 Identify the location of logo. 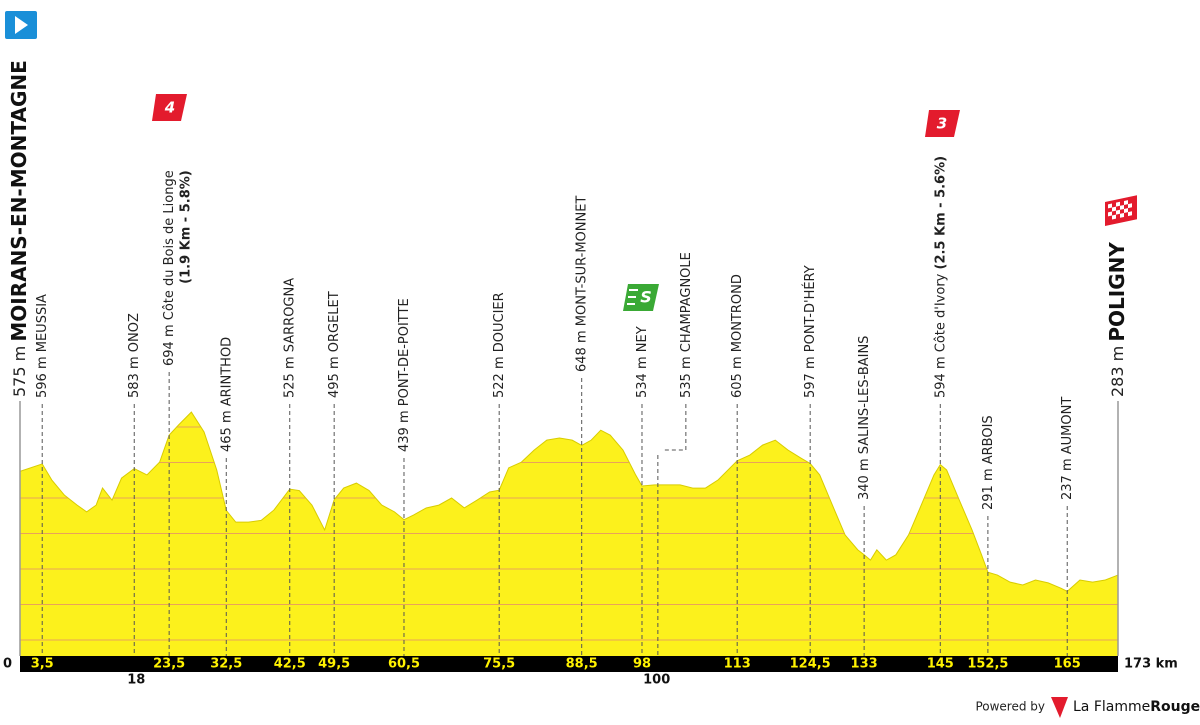
(1059, 707).